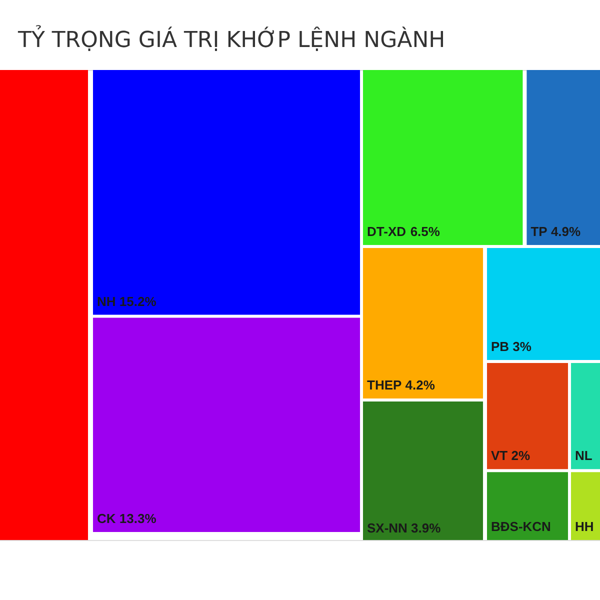 The width and height of the screenshot is (600, 600). What do you see at coordinates (566, 231) in the screenshot?
I see `data-label: 4.9%` at bounding box center [566, 231].